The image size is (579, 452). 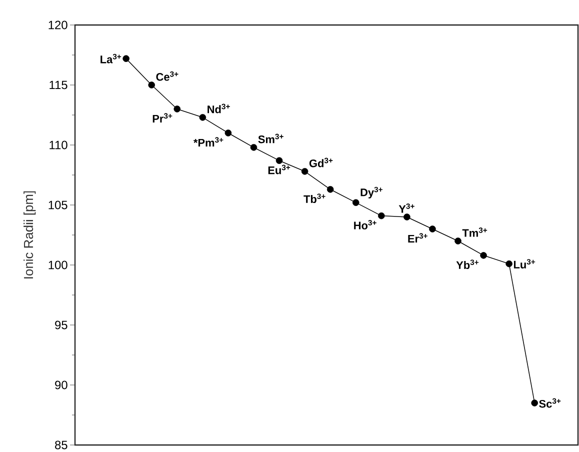 I want to click on annotation: Lu$^{3+}$, so click(x=525, y=264).